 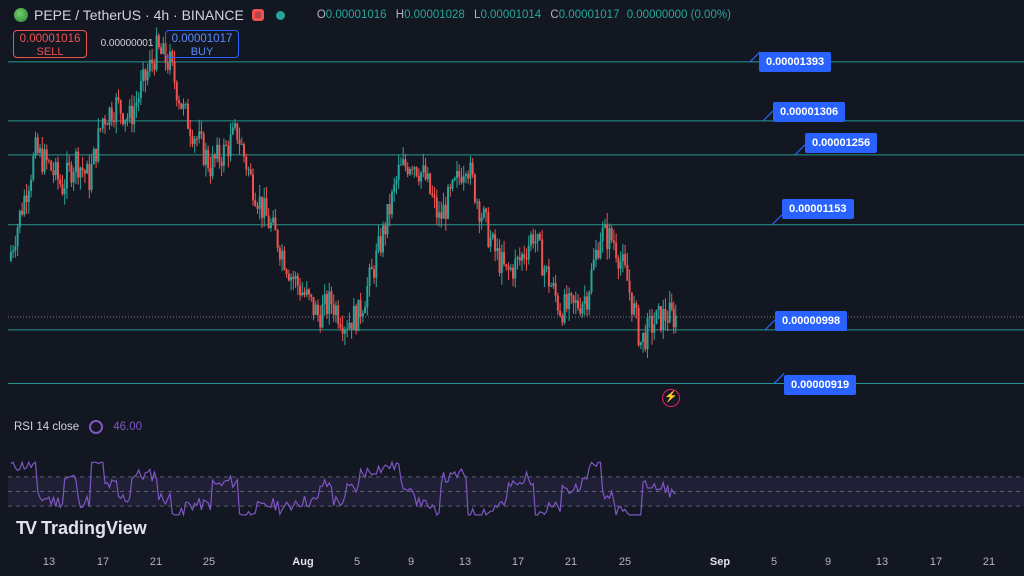 I want to click on level-label: 0.00001256, so click(x=841, y=143).